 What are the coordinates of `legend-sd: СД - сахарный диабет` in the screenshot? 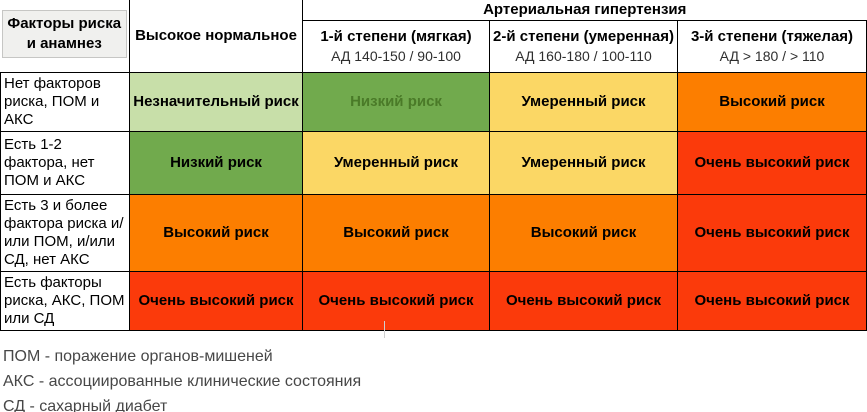 It's located at (85, 404).